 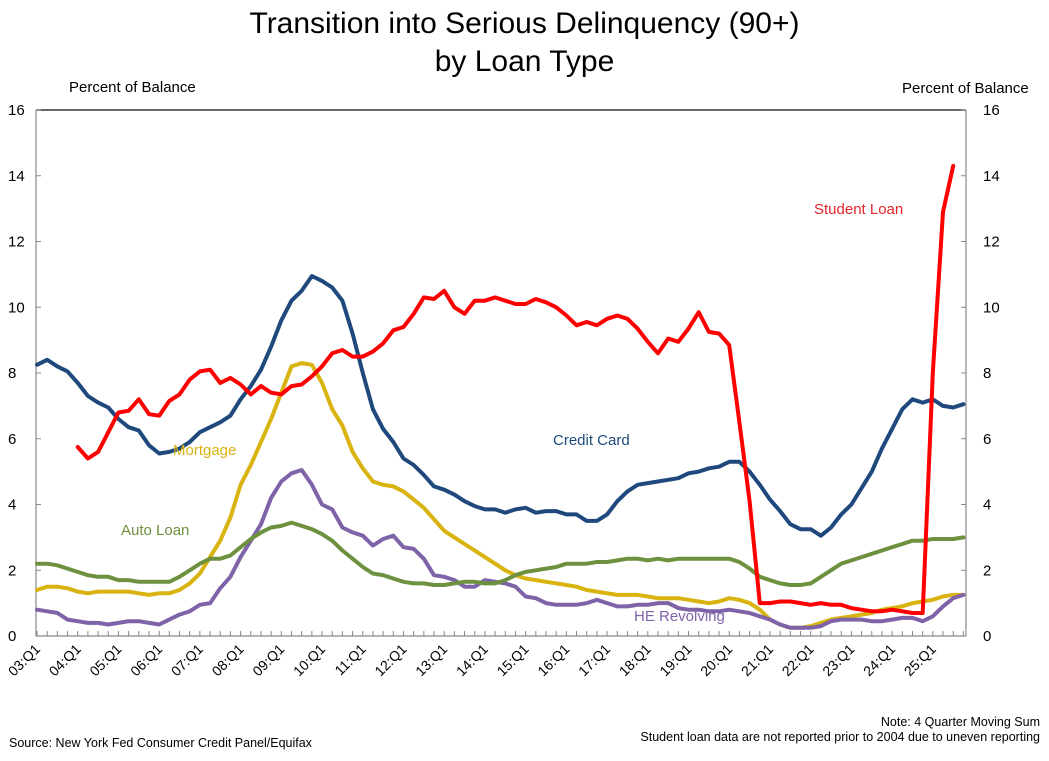 I want to click on y-tick-label-left: 10, so click(x=16, y=307).